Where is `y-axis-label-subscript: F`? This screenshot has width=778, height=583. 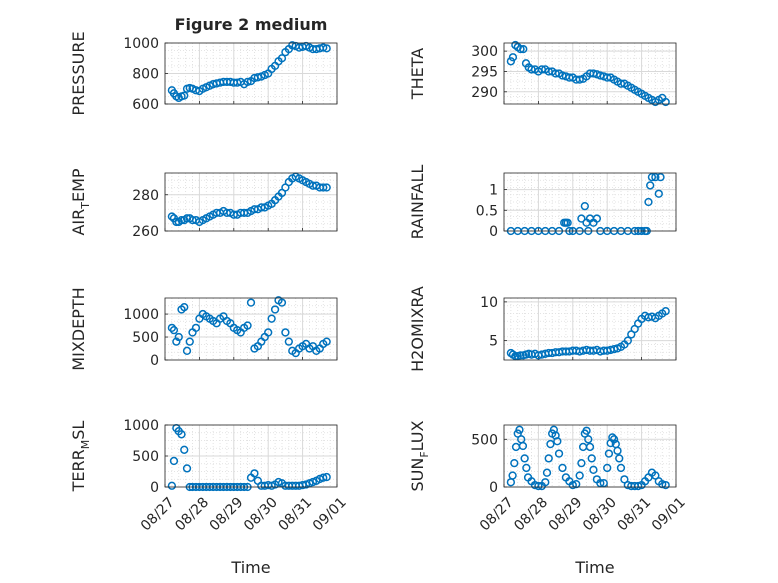 y-axis-label-subscript: F is located at coordinates (424, 454).